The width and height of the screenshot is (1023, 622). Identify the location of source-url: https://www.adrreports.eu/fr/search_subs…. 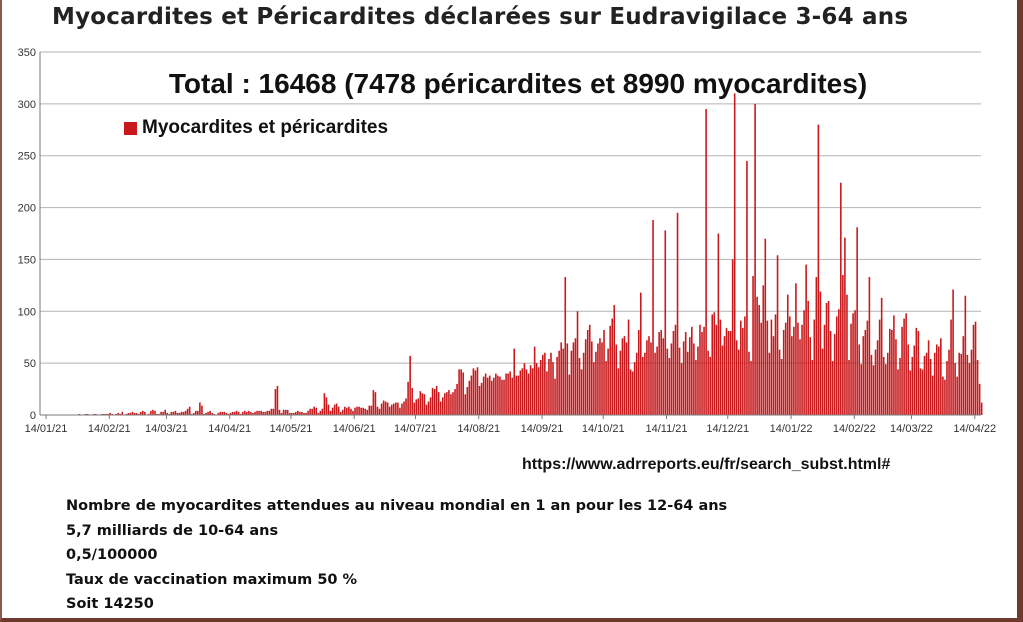
(706, 464).